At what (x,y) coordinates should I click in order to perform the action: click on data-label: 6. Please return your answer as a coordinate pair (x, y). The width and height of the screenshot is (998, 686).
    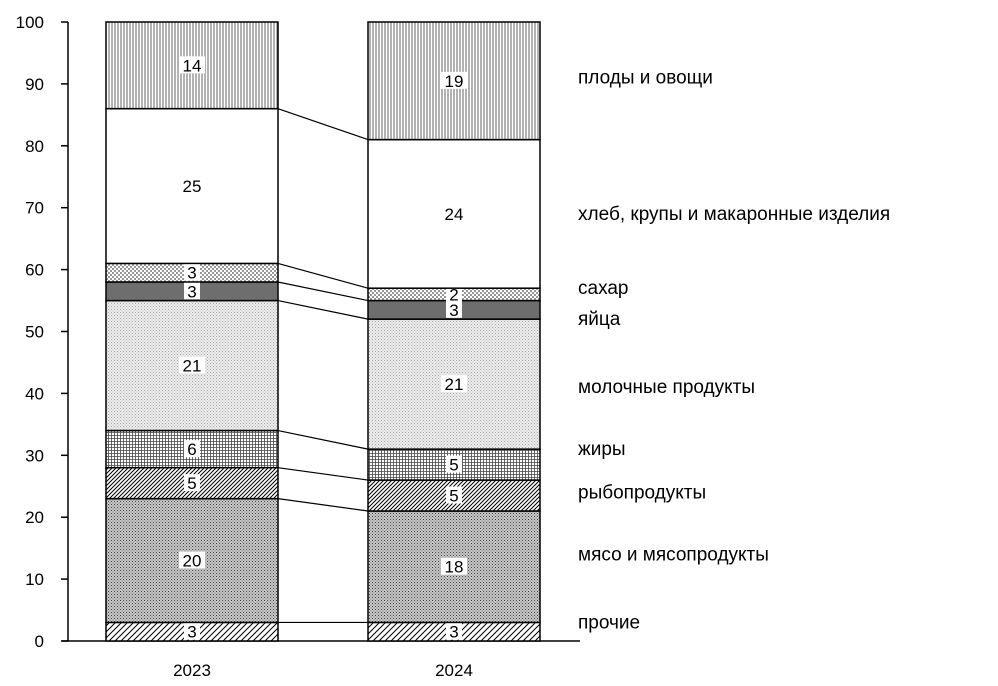
    Looking at the image, I should click on (191, 449).